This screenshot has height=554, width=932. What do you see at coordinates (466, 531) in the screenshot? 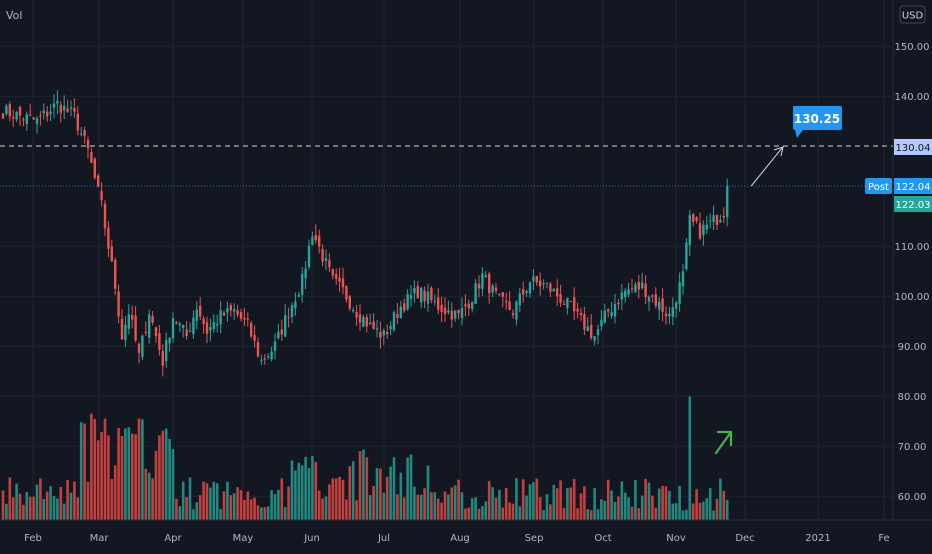
I see `time-axis: Feb Mar Apr May Jun Jul Aug Sep Oct Nov Dec 2021 Fe` at bounding box center [466, 531].